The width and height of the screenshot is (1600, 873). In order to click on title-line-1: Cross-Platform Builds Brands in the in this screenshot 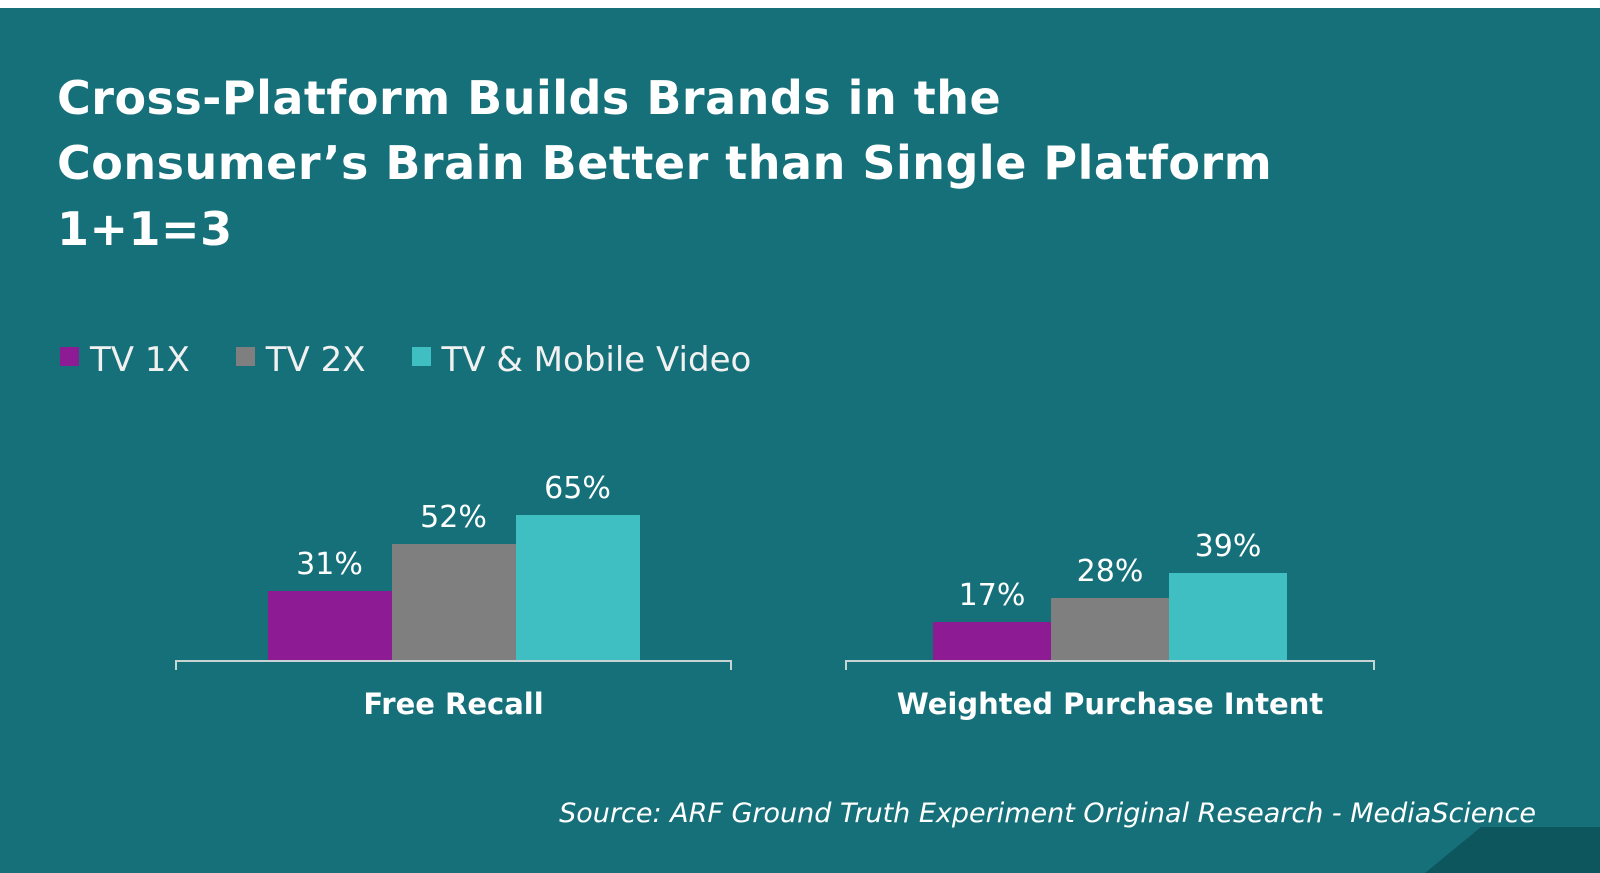, I will do `click(529, 98)`.